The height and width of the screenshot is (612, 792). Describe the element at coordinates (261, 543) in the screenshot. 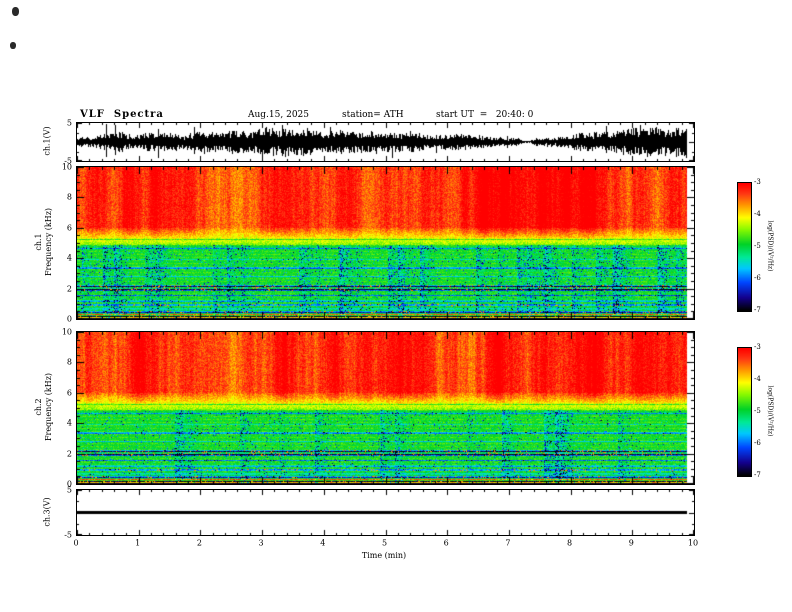

I see `x-tick-label-3: 3` at that location.